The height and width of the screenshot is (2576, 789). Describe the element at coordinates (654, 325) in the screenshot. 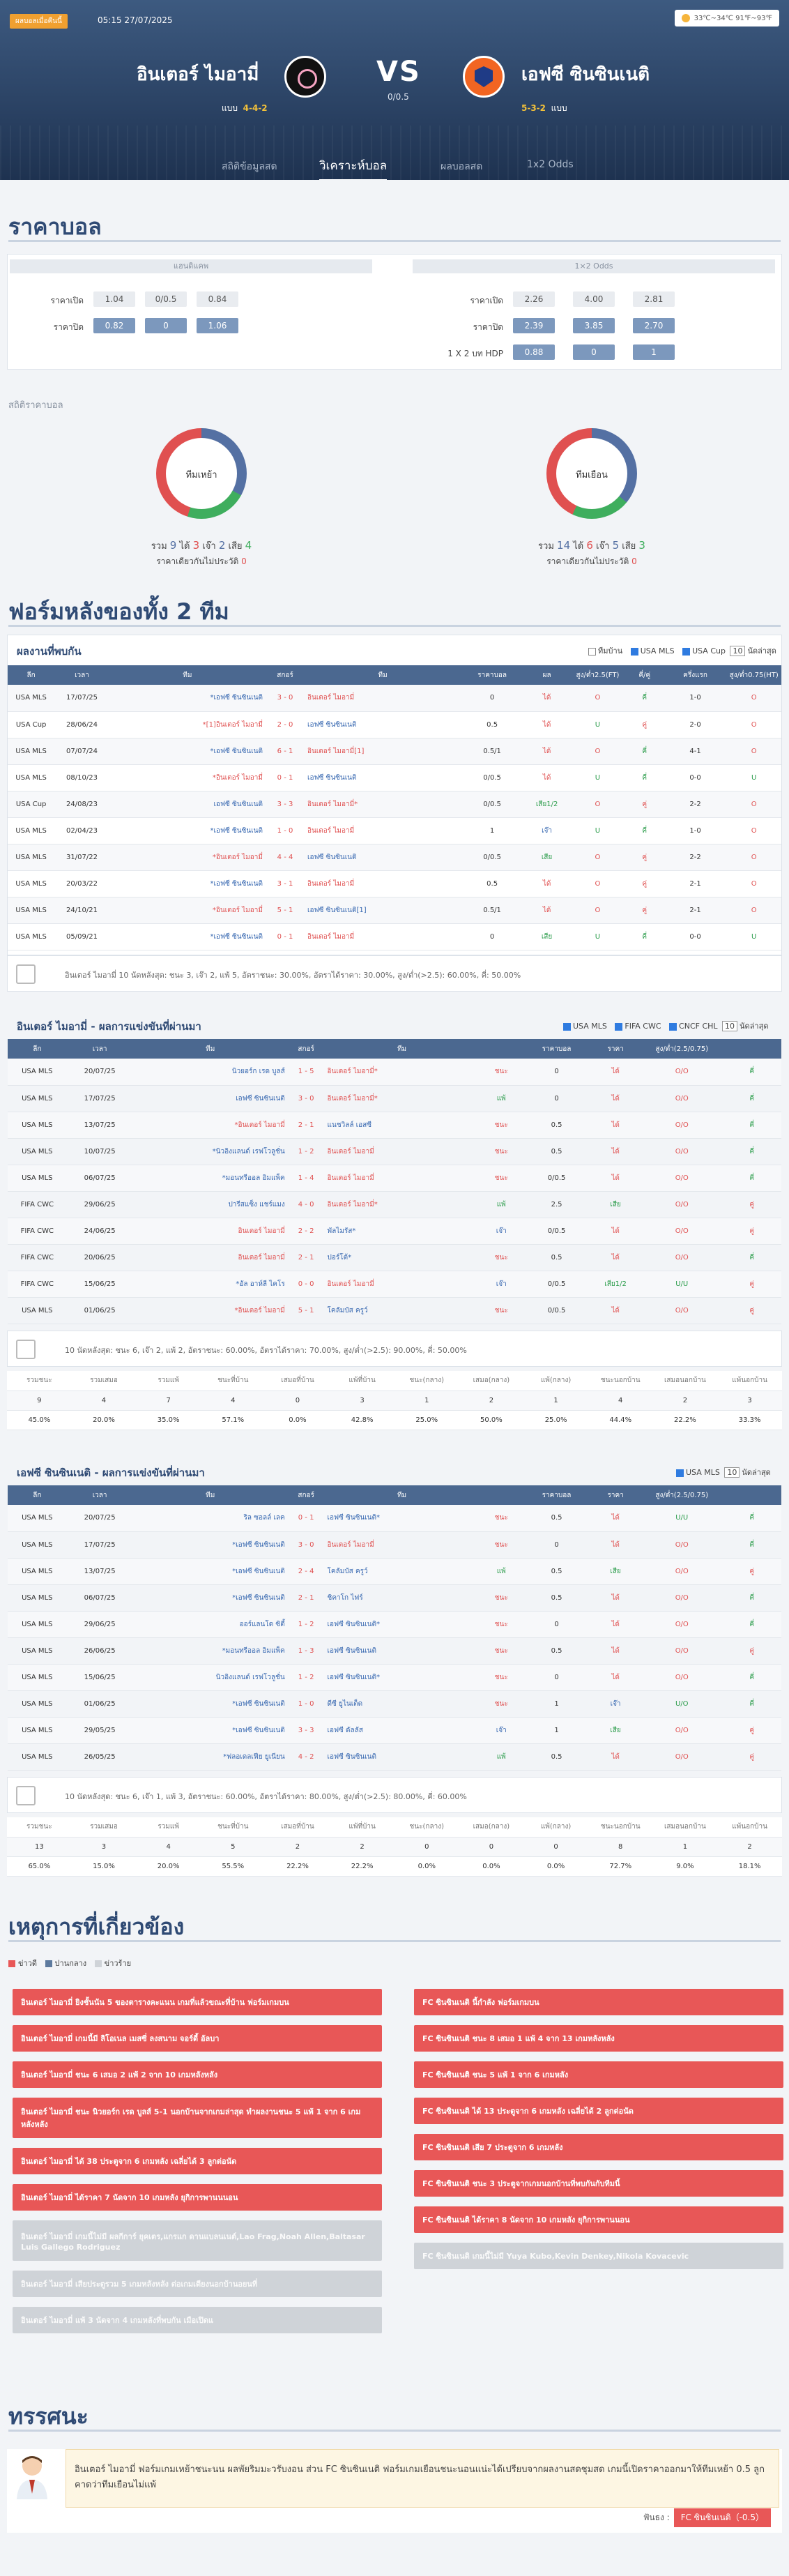

I see `1x2-close-away: 2.70` at that location.